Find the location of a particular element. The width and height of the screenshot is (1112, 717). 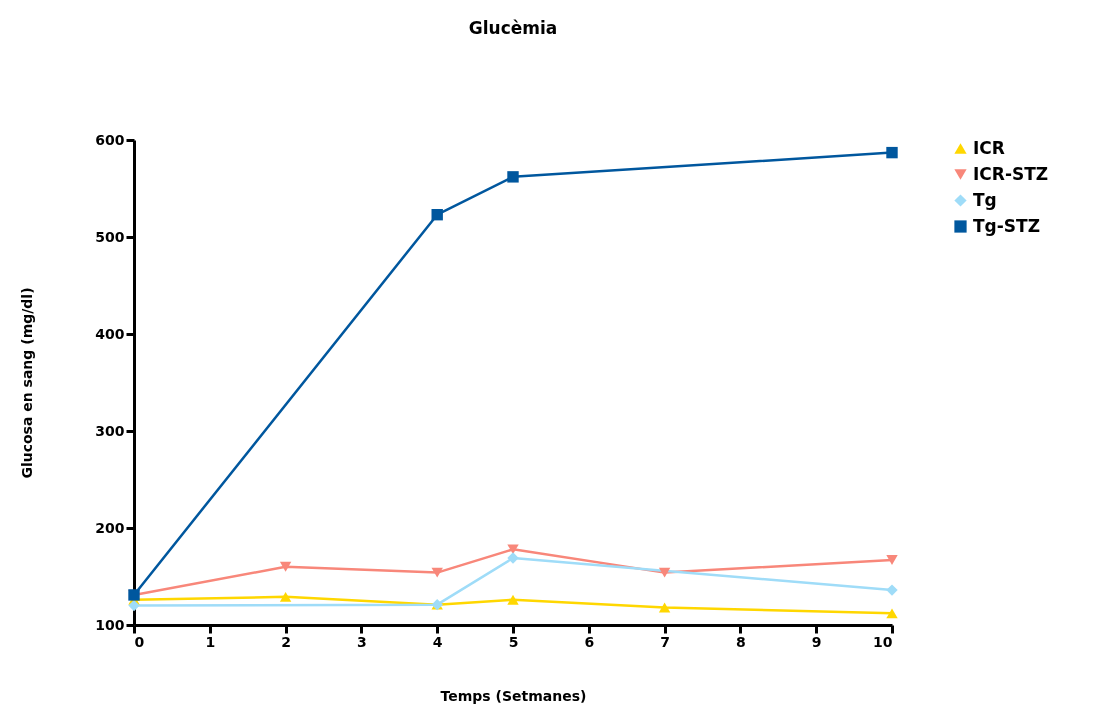

x-tick-label: 7 is located at coordinates (665, 641).